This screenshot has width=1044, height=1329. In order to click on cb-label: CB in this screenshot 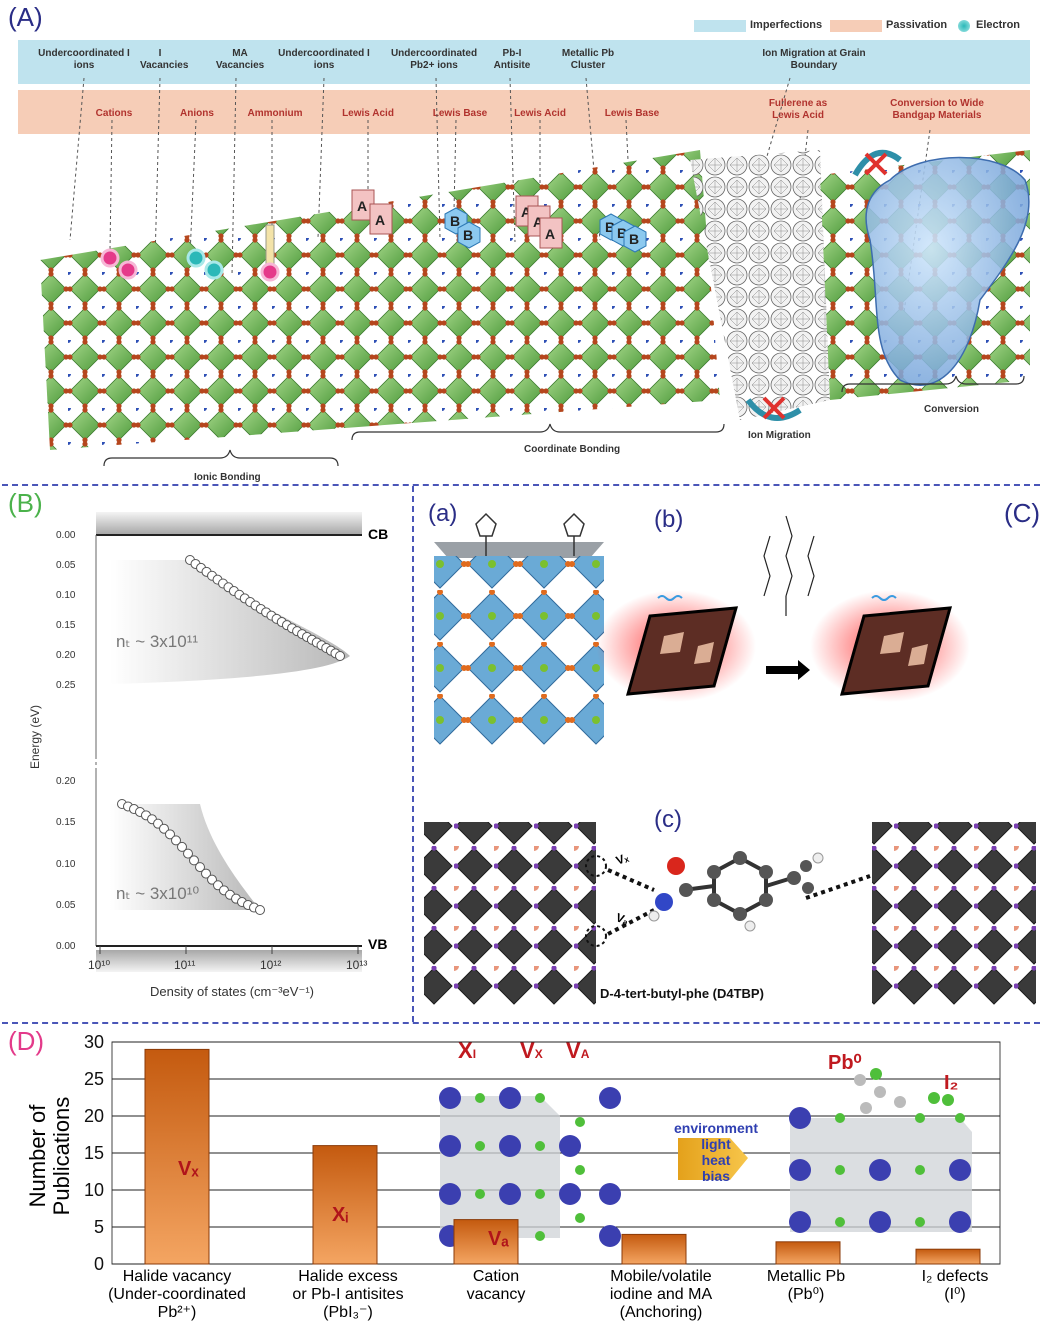, I will do `click(378, 534)`.